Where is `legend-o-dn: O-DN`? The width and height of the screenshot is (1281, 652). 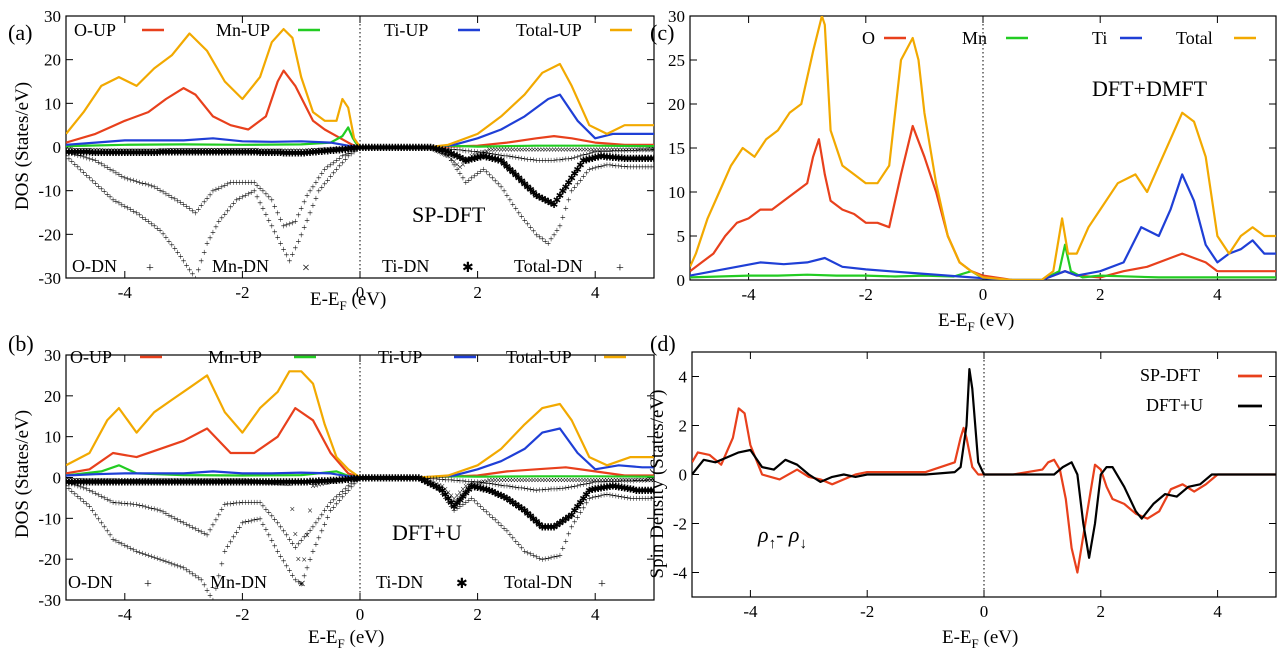
legend-o-dn: O-DN is located at coordinates (90, 582).